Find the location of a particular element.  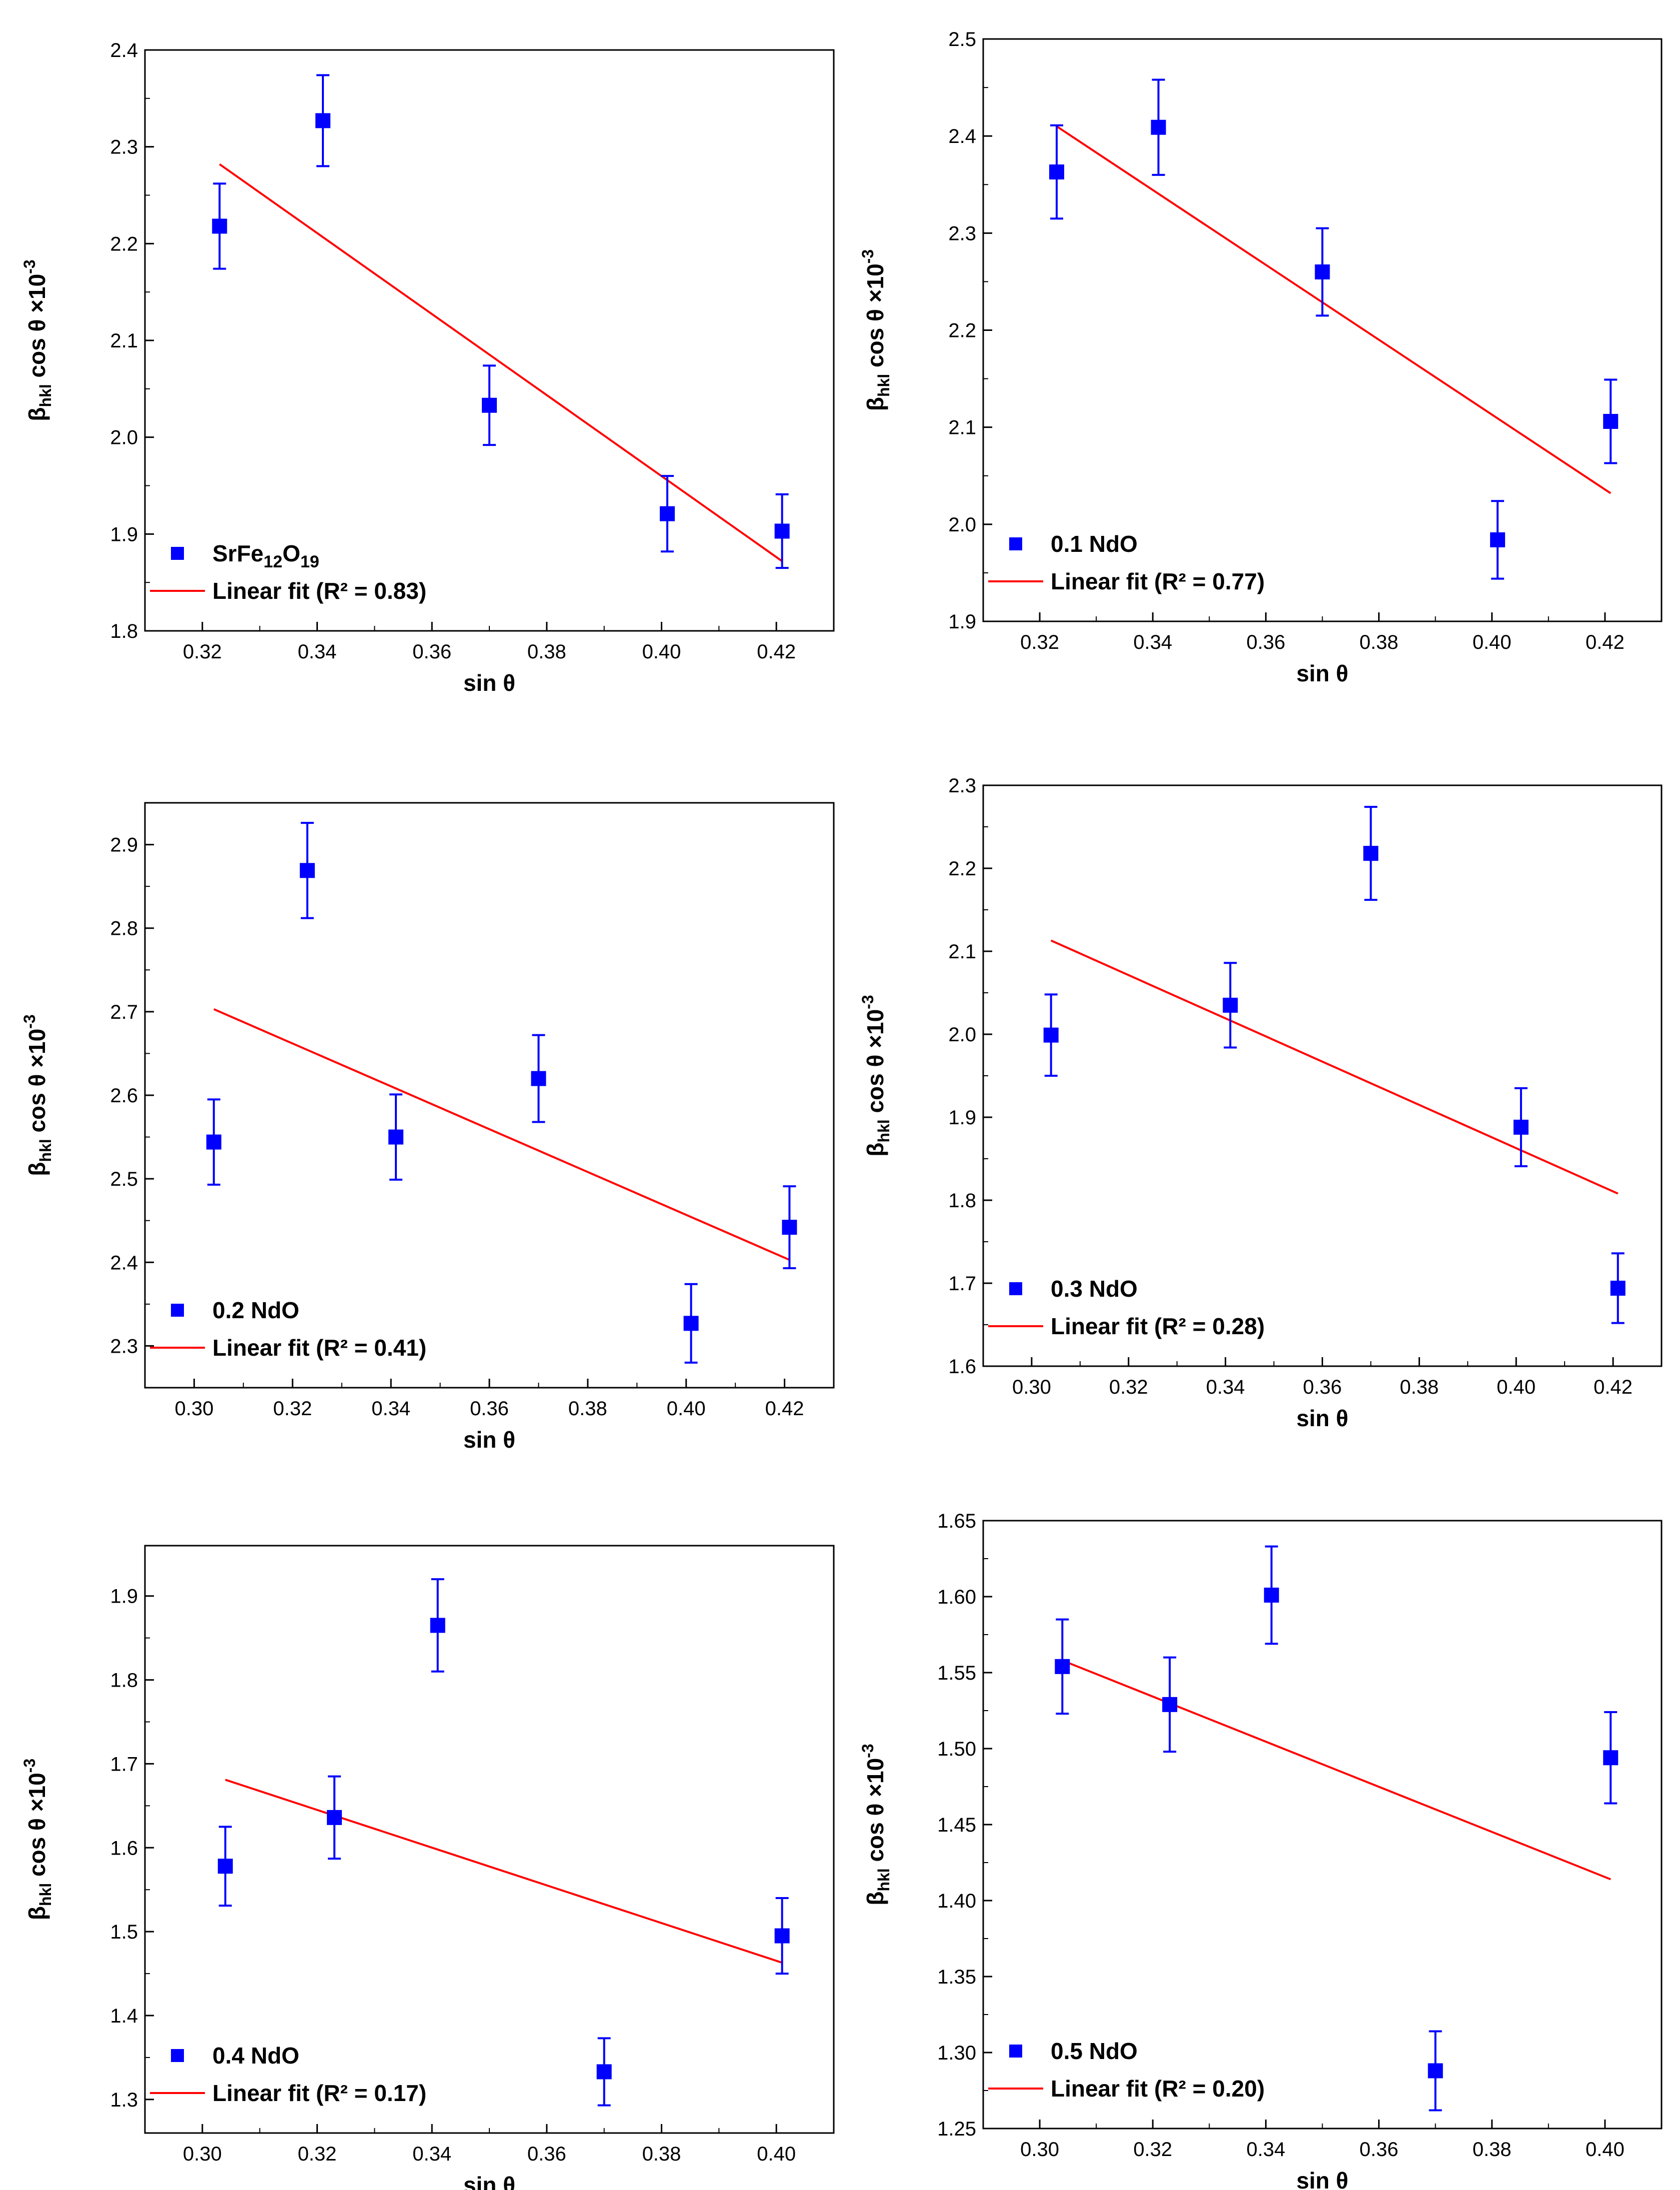

y-tick-label: 1.7 is located at coordinates (124, 1764).